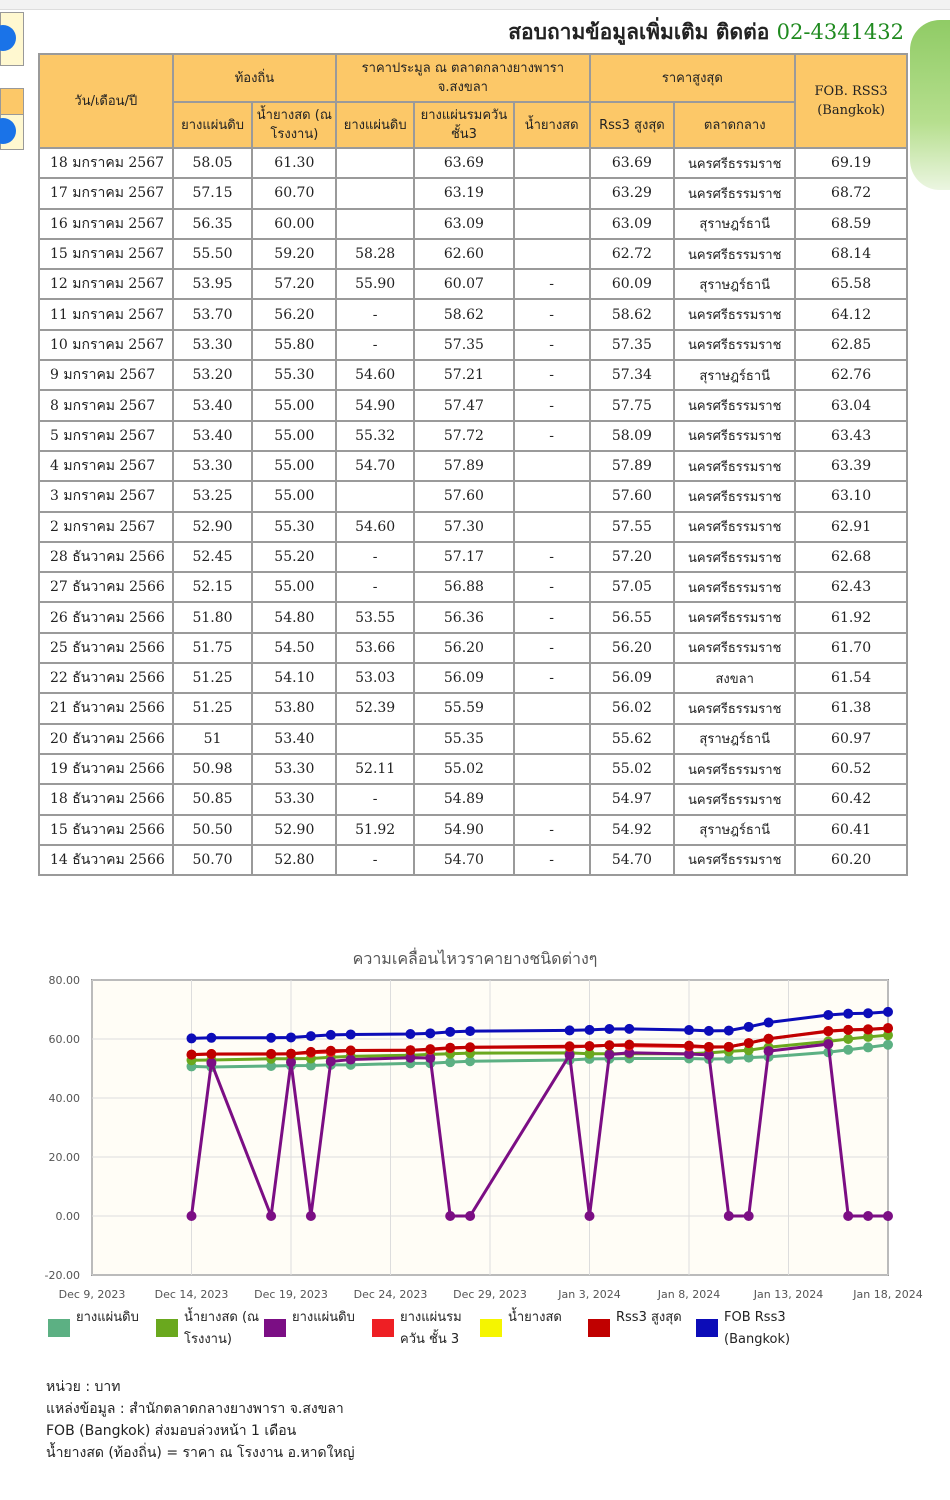 This screenshot has height=1500, width=950. Describe the element at coordinates (851, 375) in the screenshot. I see `cell-fob: 62.76` at that location.